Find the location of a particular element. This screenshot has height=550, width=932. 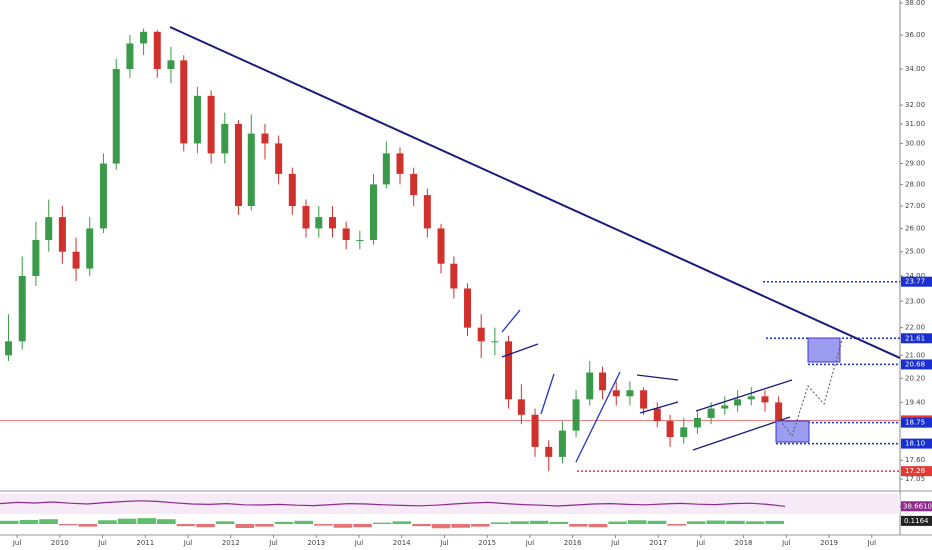

y-tick-label: 24.00 is located at coordinates (915, 276).